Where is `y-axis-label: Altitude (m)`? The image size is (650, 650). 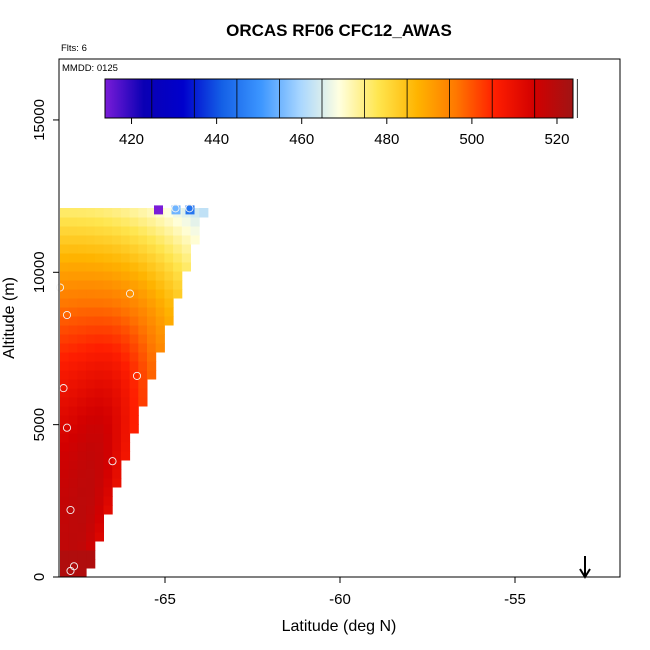
y-axis-label: Altitude (m) is located at coordinates (9, 318).